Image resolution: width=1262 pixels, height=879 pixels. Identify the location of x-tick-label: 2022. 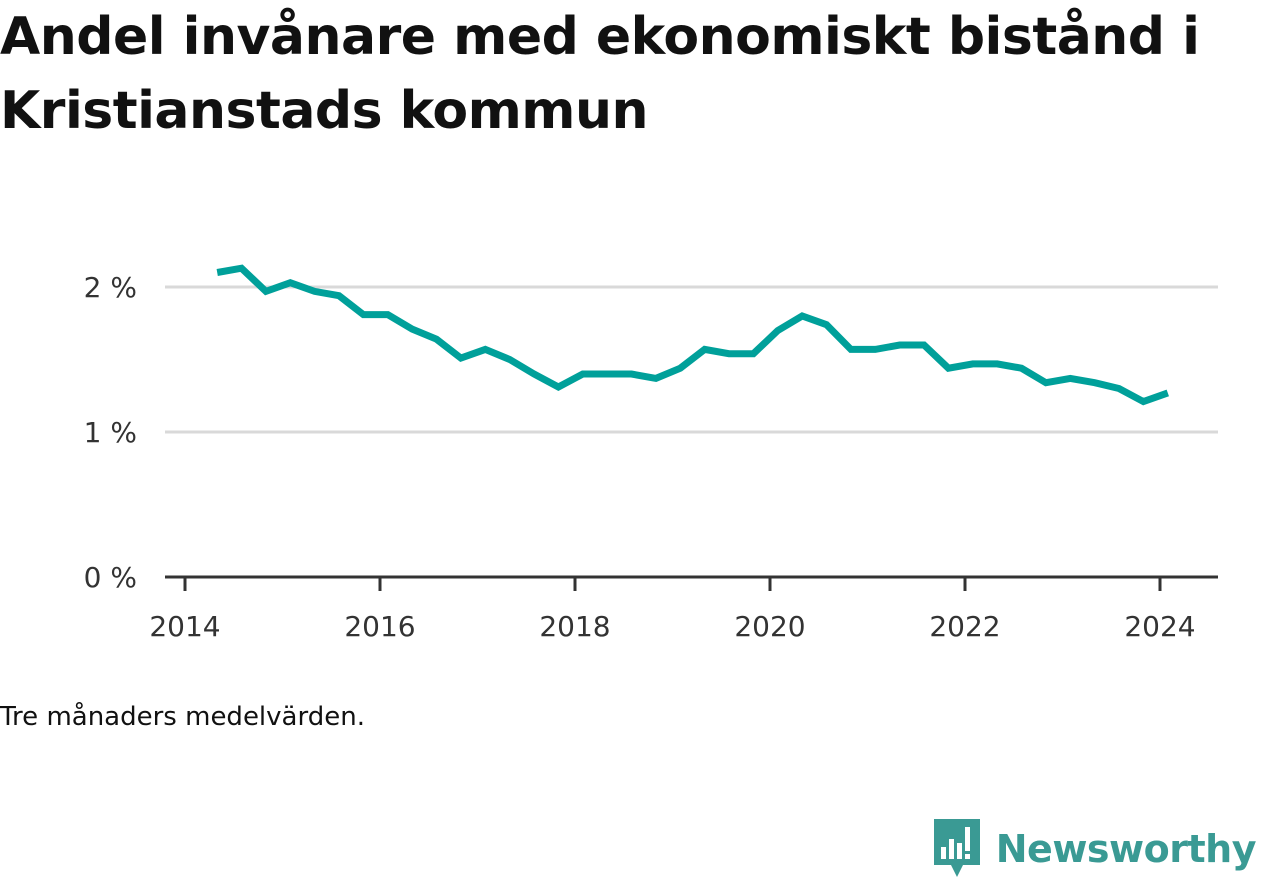
(964, 626).